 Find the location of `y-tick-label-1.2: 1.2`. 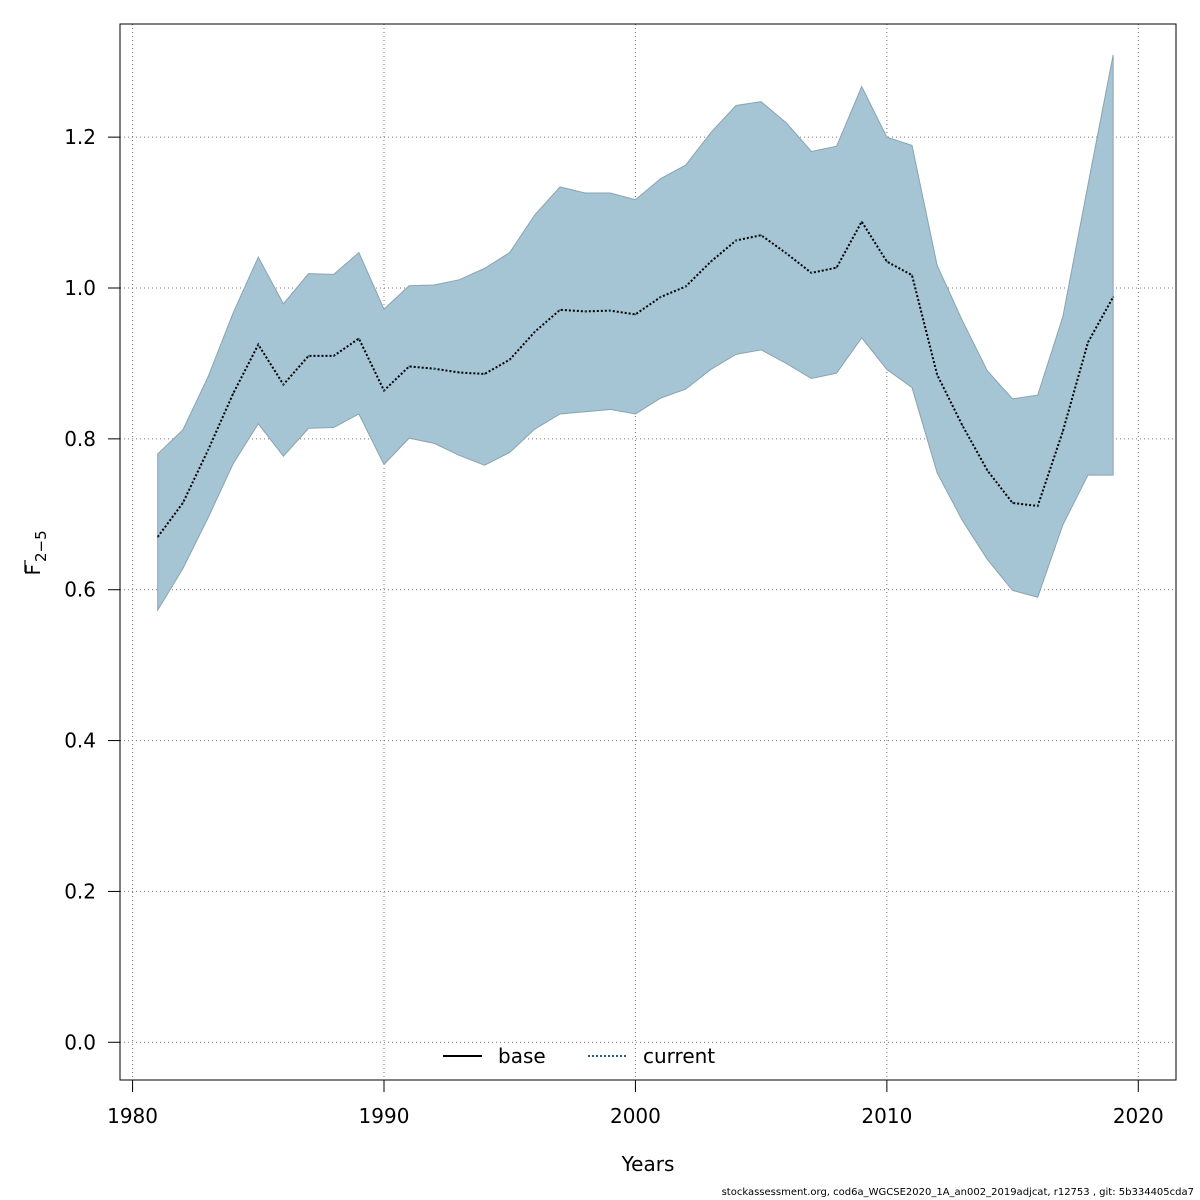

y-tick-label-1.2: 1.2 is located at coordinates (80, 137).